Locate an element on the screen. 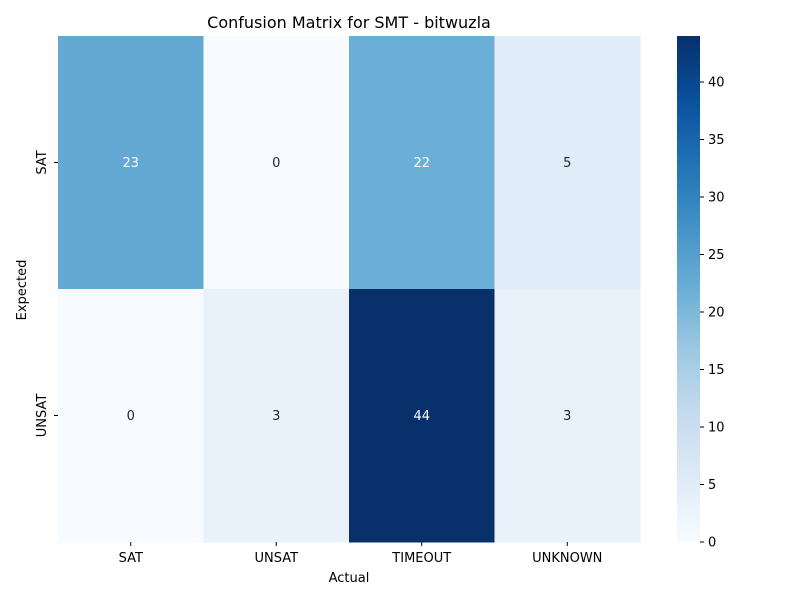 Image resolution: width=800 pixels, height=600 pixels. chart-title: Confusion Matrix for SMT - bitwuzla is located at coordinates (349, 22).